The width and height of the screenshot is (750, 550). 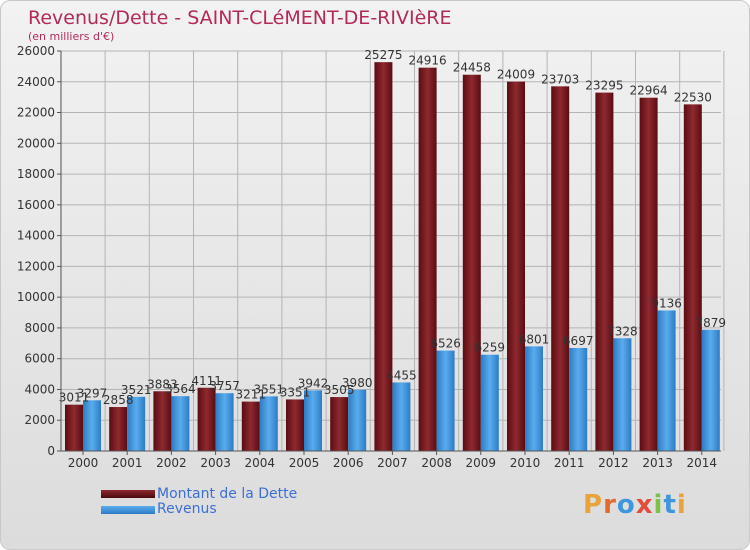 I want to click on data-label-debt: 2858, so click(x=118, y=400).